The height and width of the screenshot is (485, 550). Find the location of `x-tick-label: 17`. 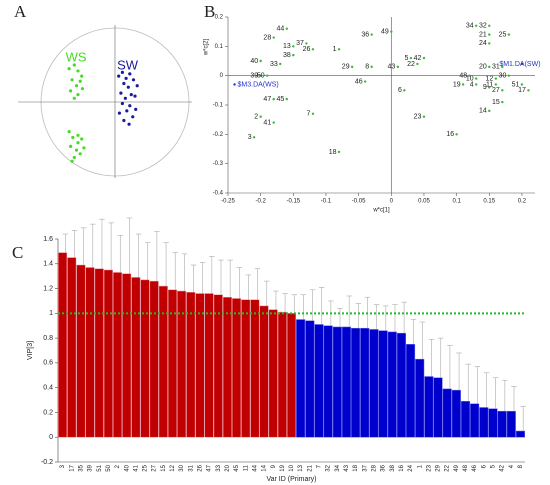

x-tick-label: 17 is located at coordinates (72, 467).